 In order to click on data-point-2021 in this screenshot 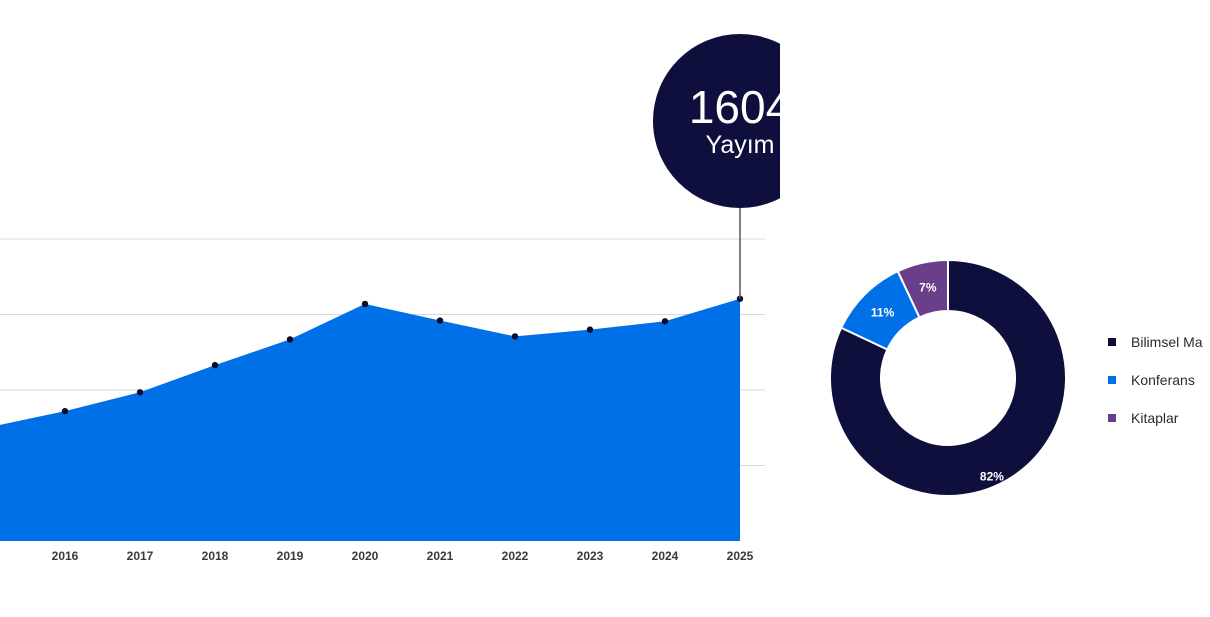, I will do `click(440, 320)`.